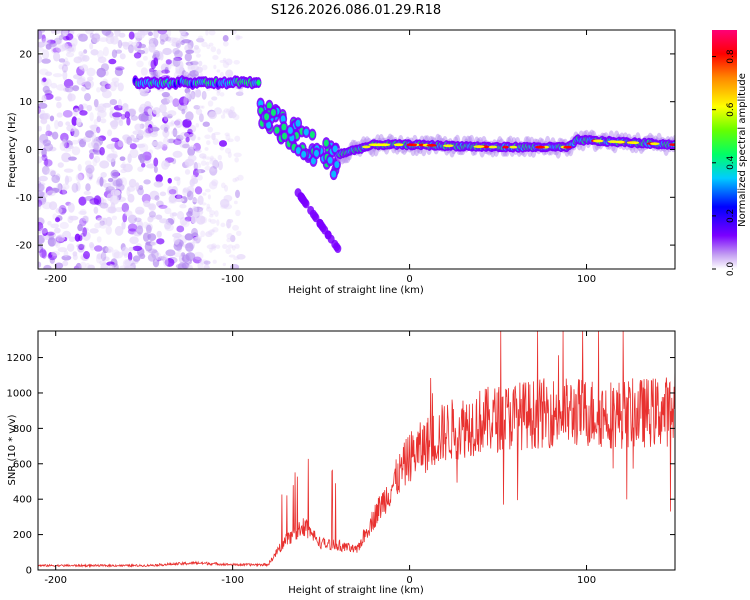 Image resolution: width=750 pixels, height=600 pixels. Describe the element at coordinates (409, 580) in the screenshot. I see `x-tick-label: 0` at that location.